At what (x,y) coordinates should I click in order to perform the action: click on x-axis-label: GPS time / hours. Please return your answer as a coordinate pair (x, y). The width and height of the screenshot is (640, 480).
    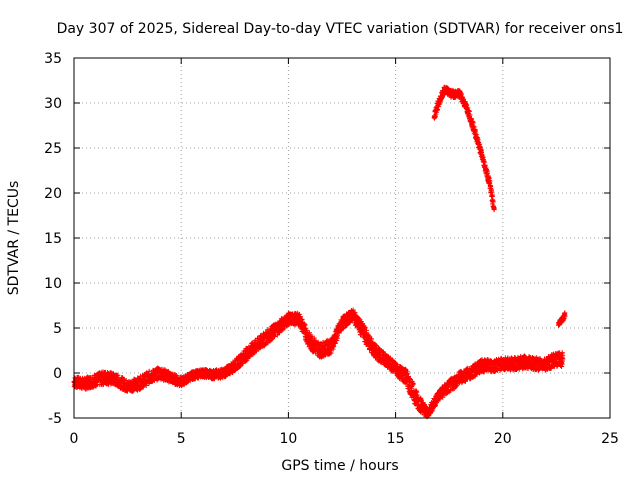
    Looking at the image, I should click on (339, 466).